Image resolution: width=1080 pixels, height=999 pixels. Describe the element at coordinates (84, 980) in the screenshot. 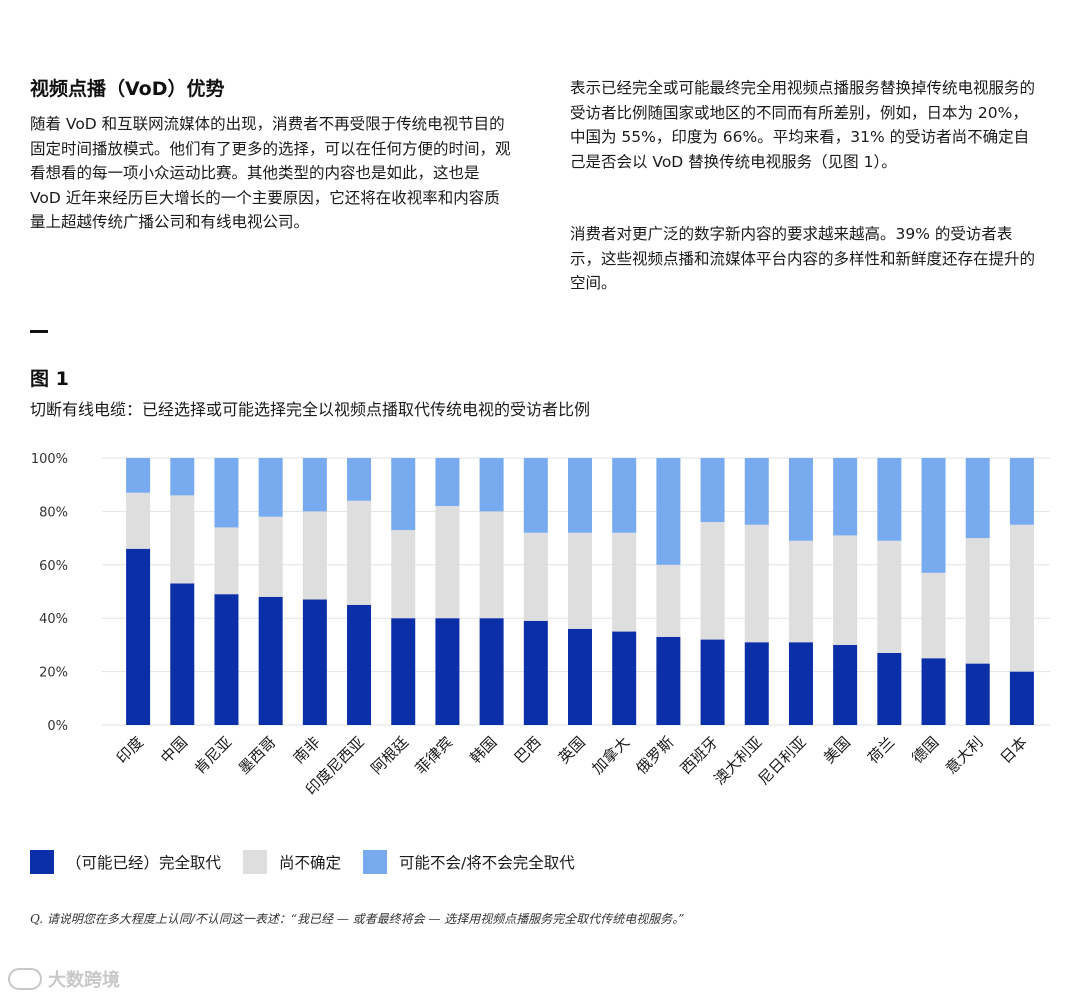

I see `watermark-text: 大数跨境` at that location.